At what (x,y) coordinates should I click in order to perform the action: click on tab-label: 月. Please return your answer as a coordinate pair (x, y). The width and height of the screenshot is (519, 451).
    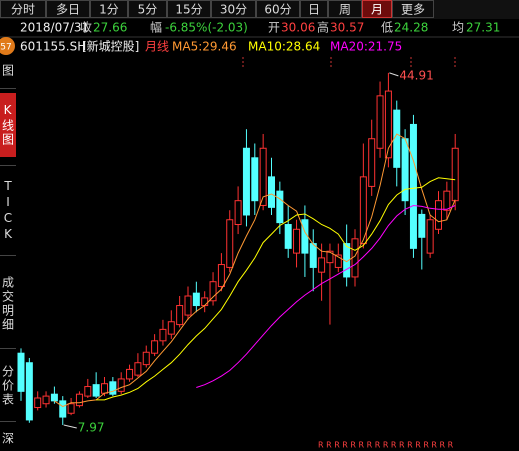
    Looking at the image, I should click on (377, 10).